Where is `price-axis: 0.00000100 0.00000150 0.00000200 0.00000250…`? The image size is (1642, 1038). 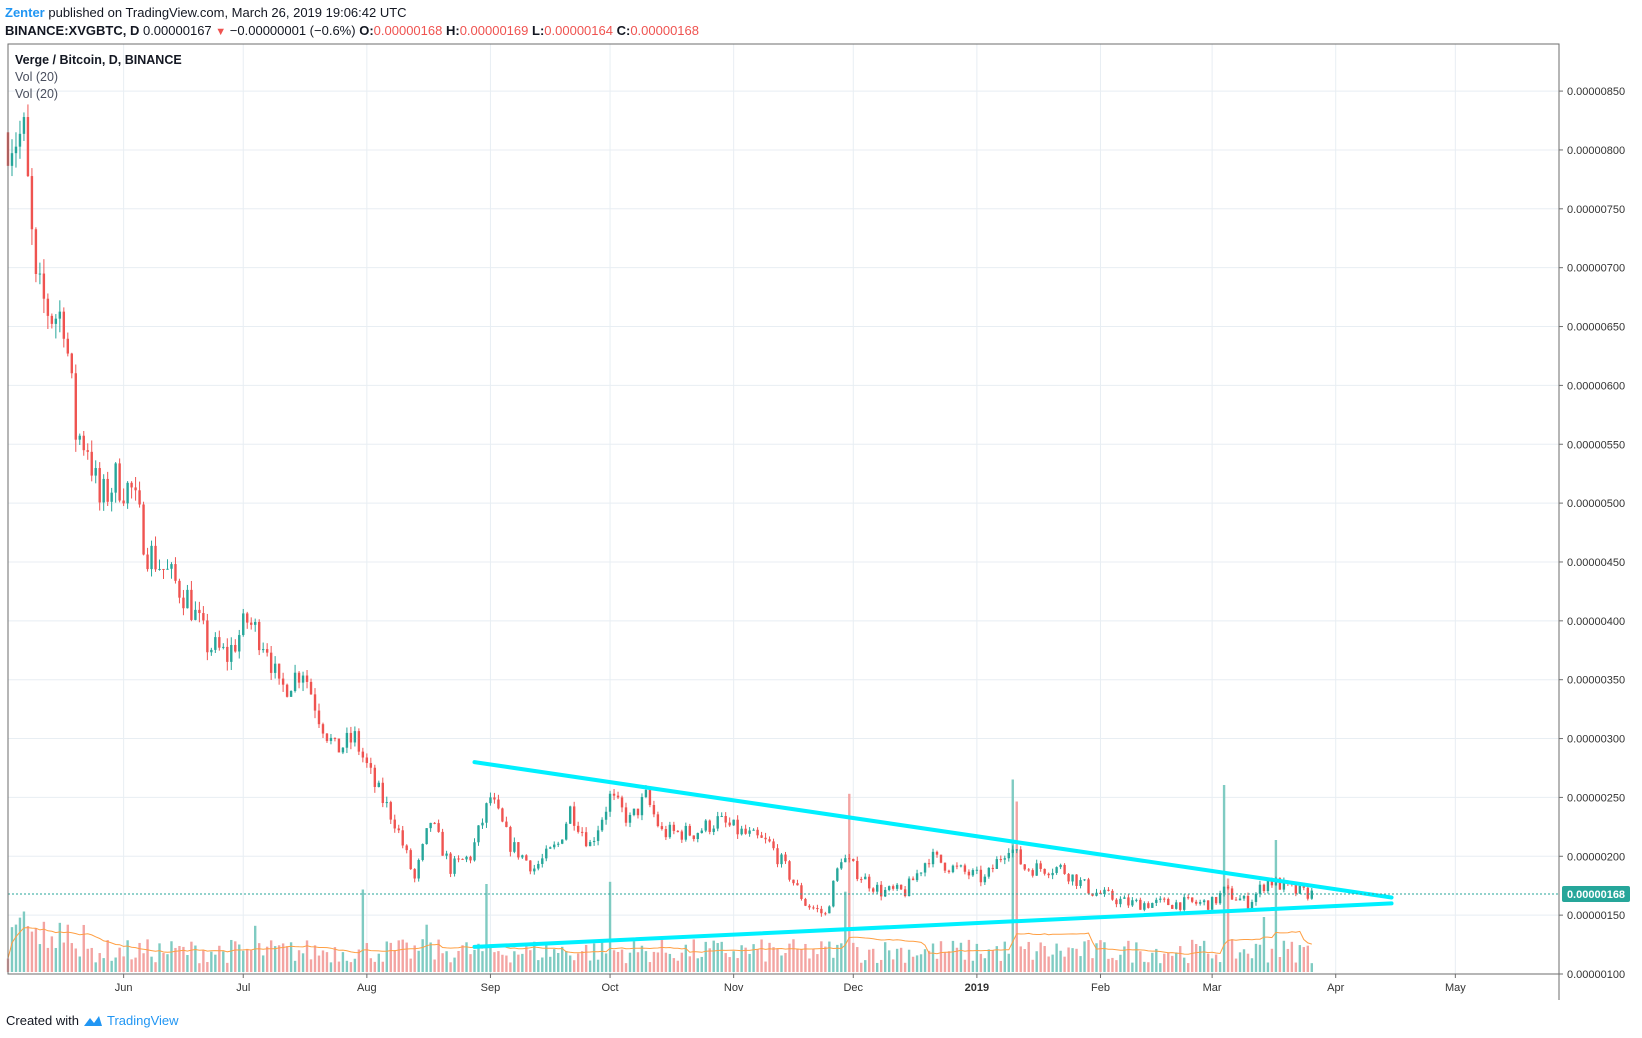
price-axis: 0.00000100 0.00000150 0.00000200 0.00000250… is located at coordinates (1592, 533).